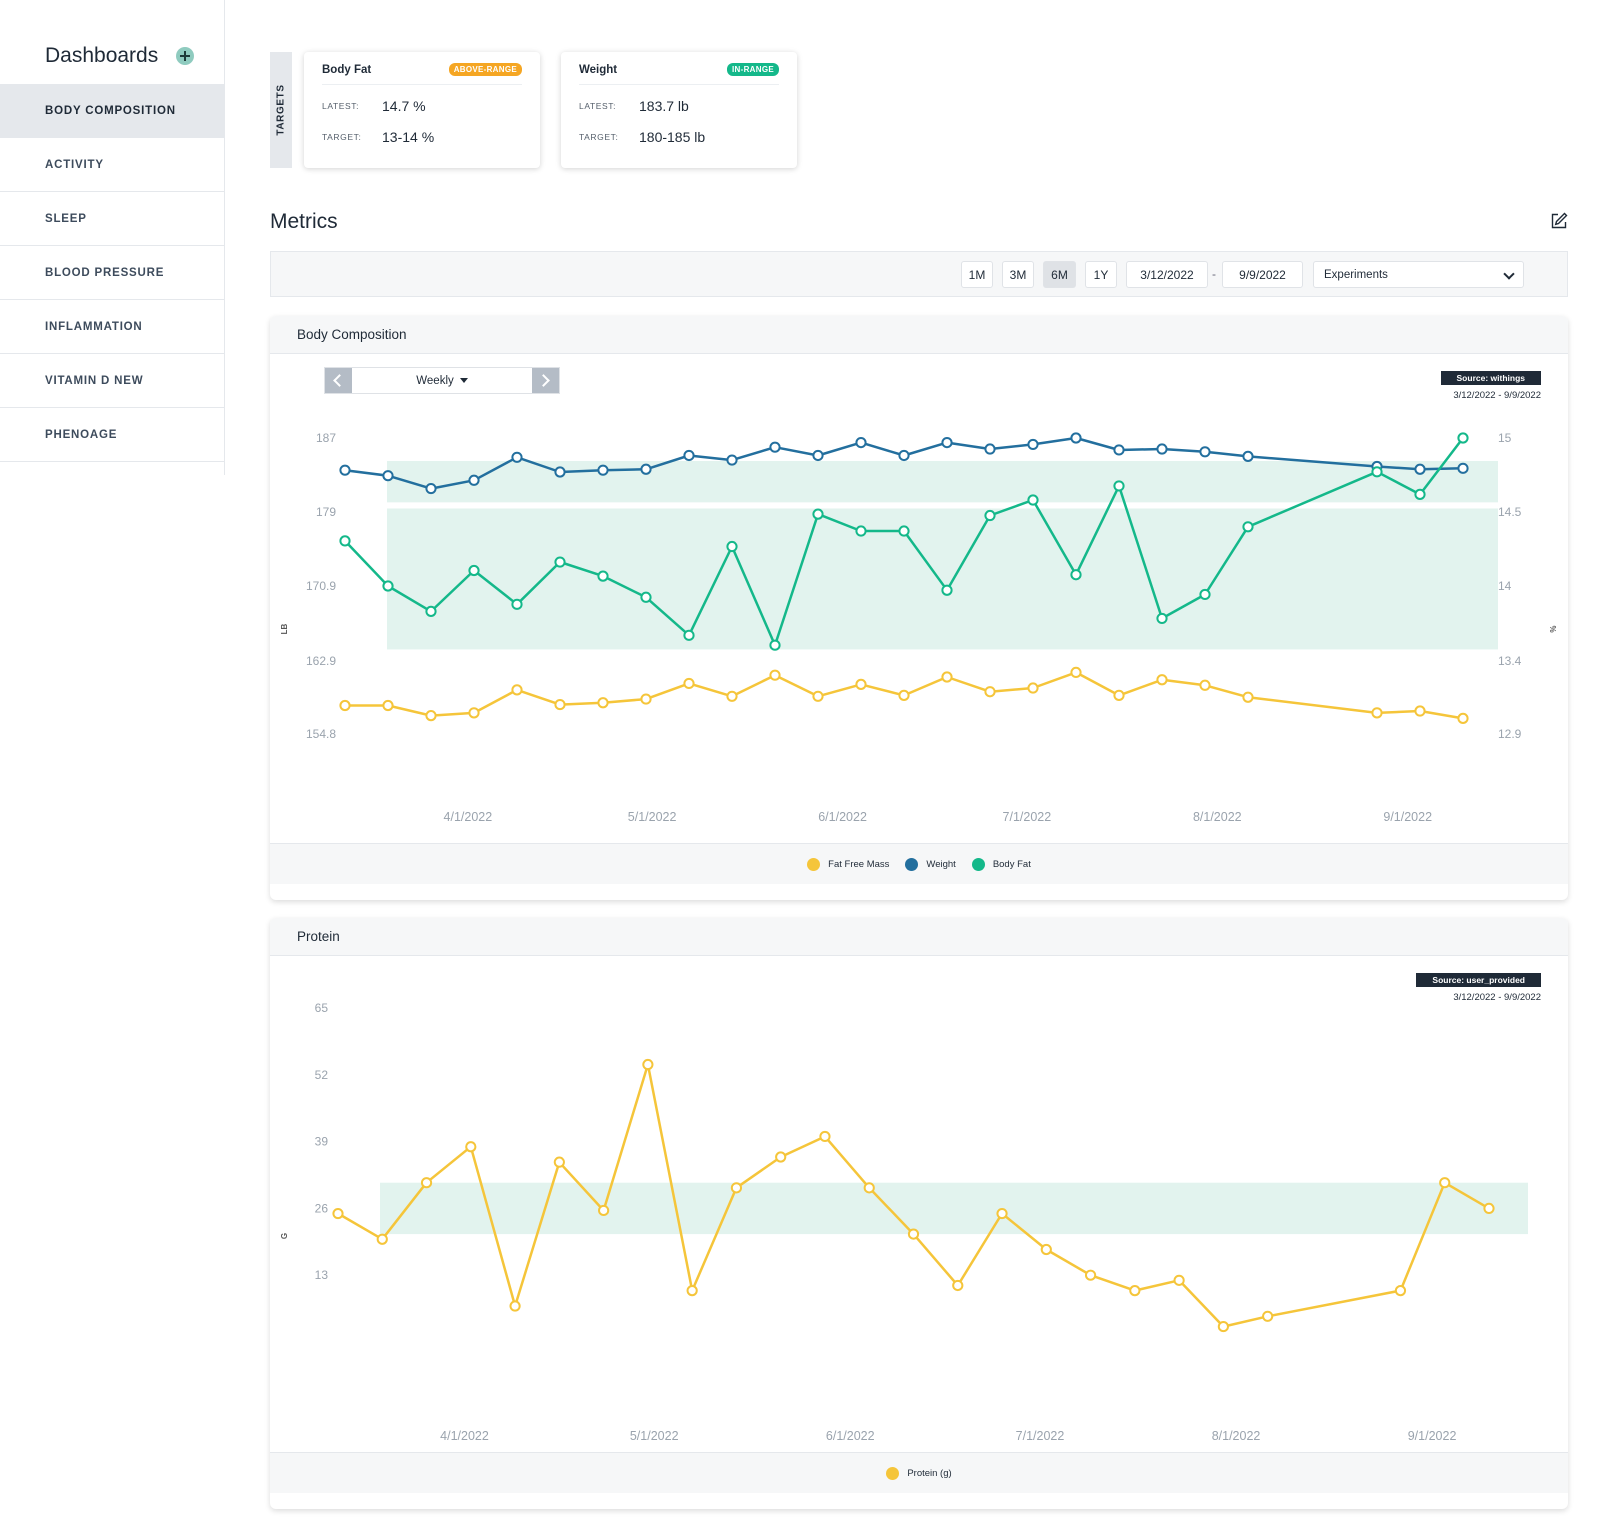 The image size is (1600, 1538). I want to click on y-axis-label: G, so click(284, 1236).